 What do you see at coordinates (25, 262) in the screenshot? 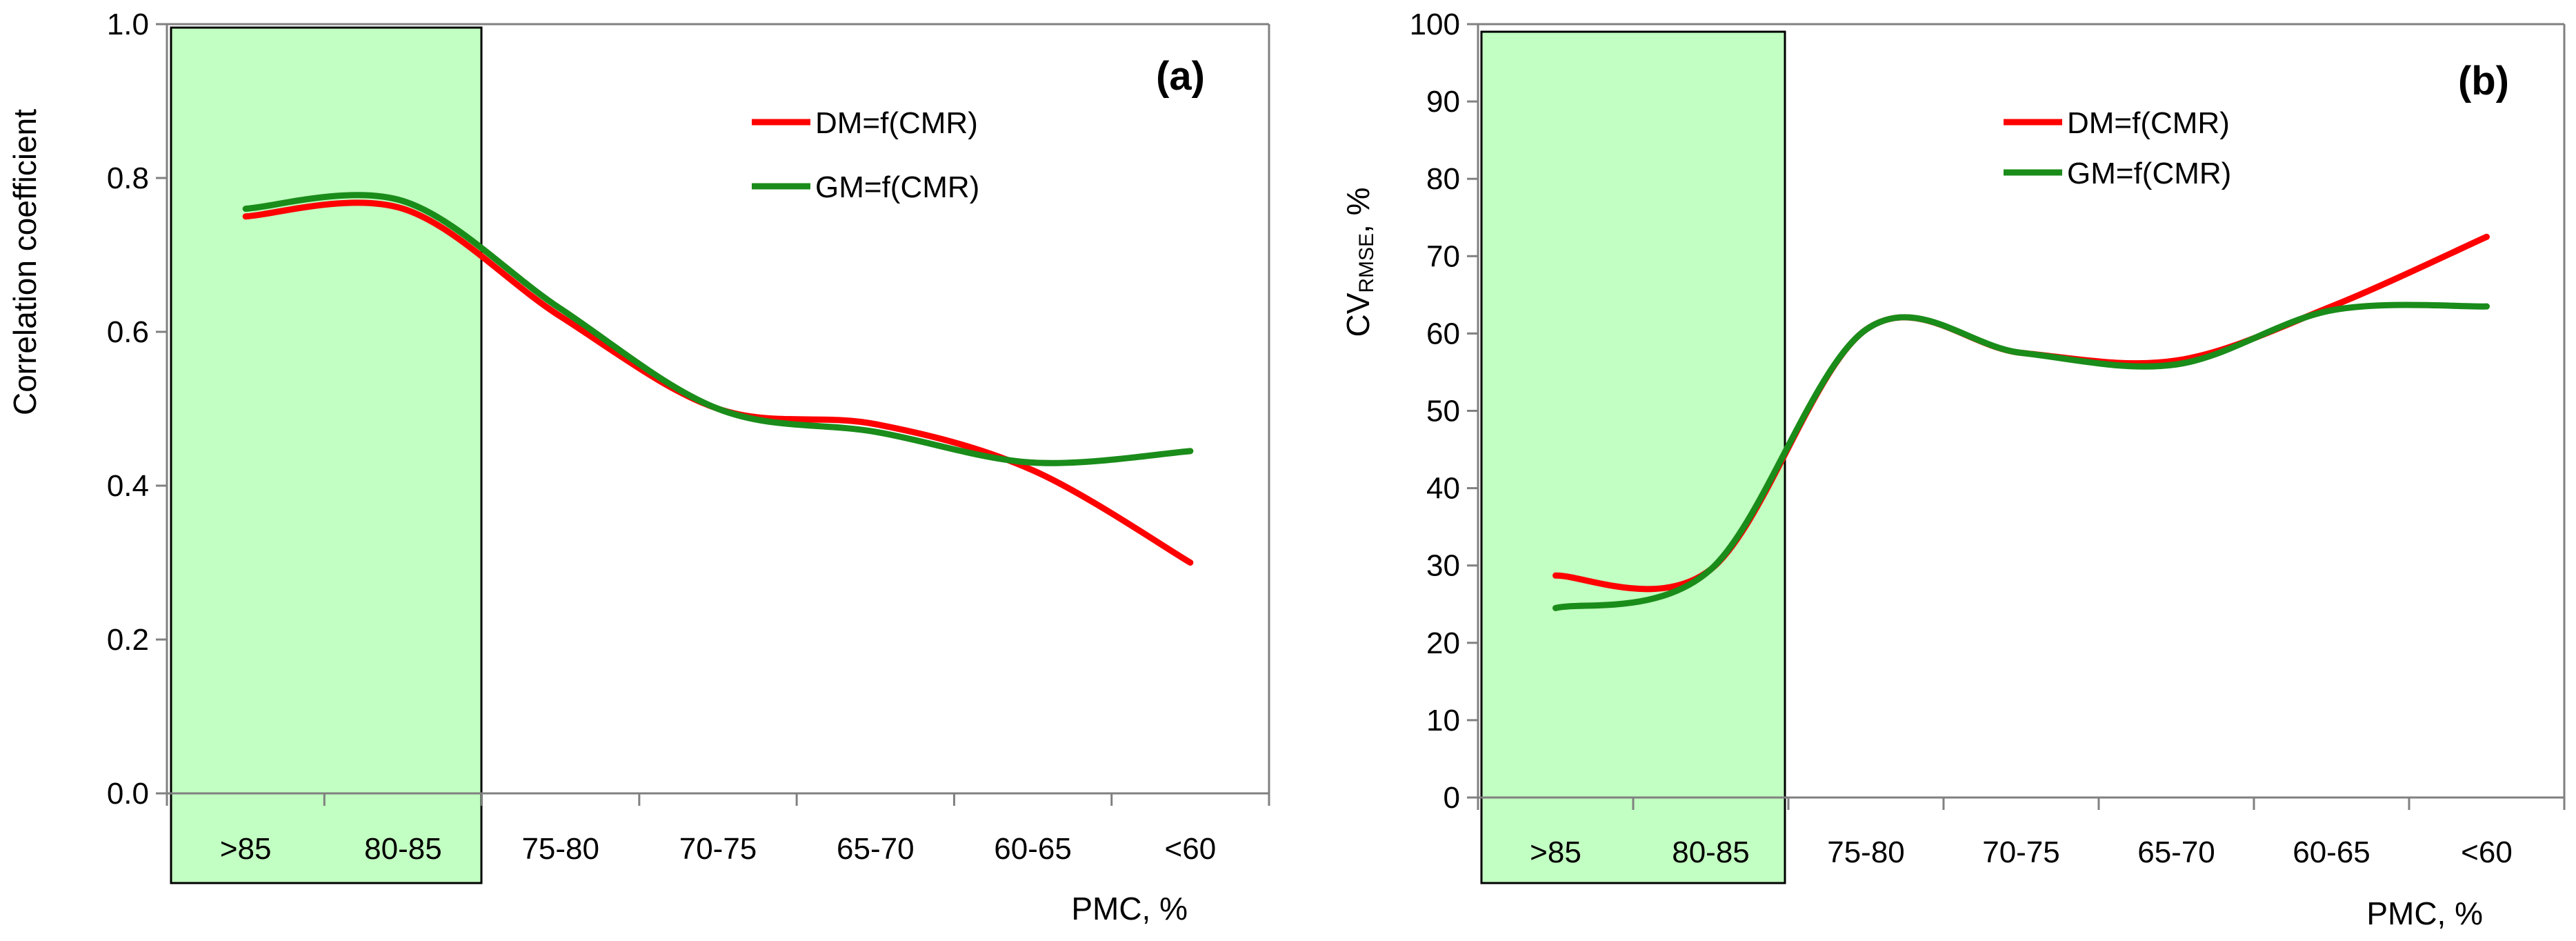
I see `panel-a-y-axis-title: Correlation coefficient` at bounding box center [25, 262].